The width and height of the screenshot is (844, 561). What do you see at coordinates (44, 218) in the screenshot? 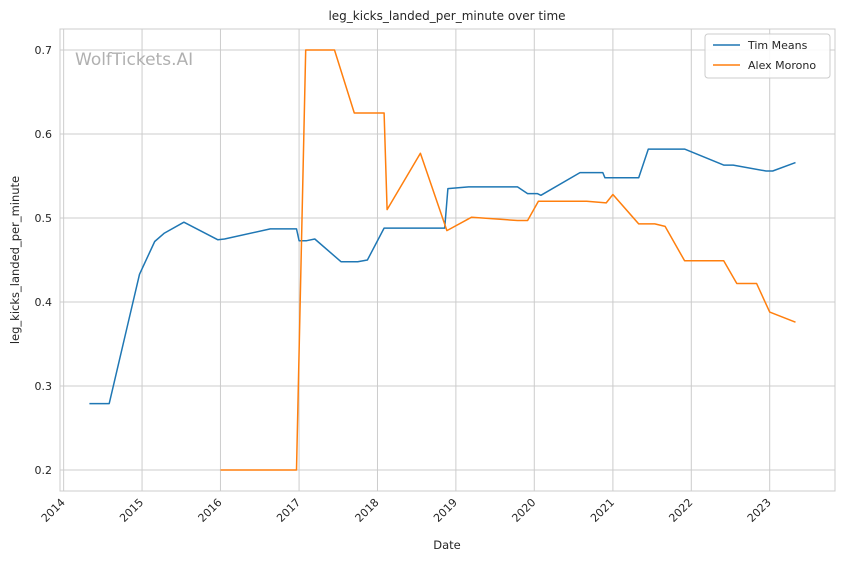
I see `y-tick-label: 0.5` at bounding box center [44, 218].